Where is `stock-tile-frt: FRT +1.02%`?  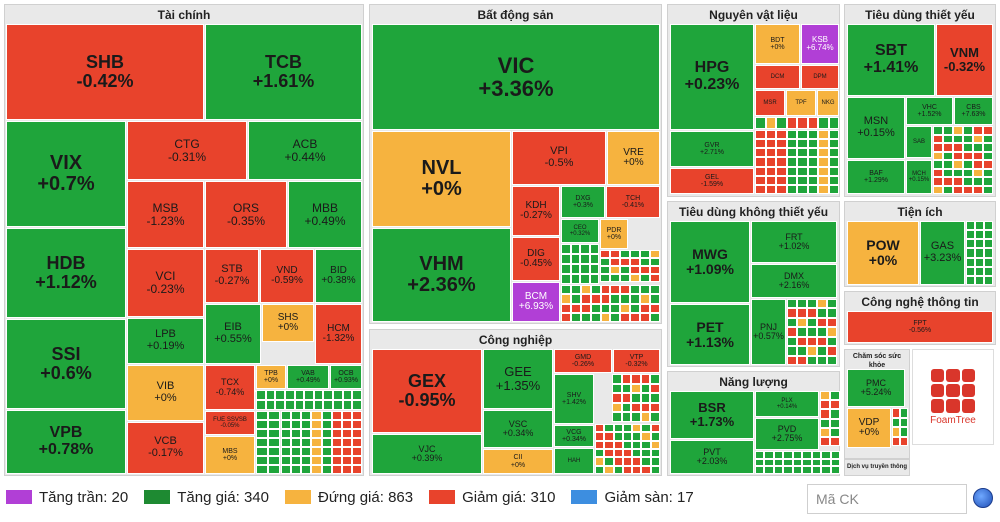 stock-tile-frt: FRT +1.02% is located at coordinates (794, 242).